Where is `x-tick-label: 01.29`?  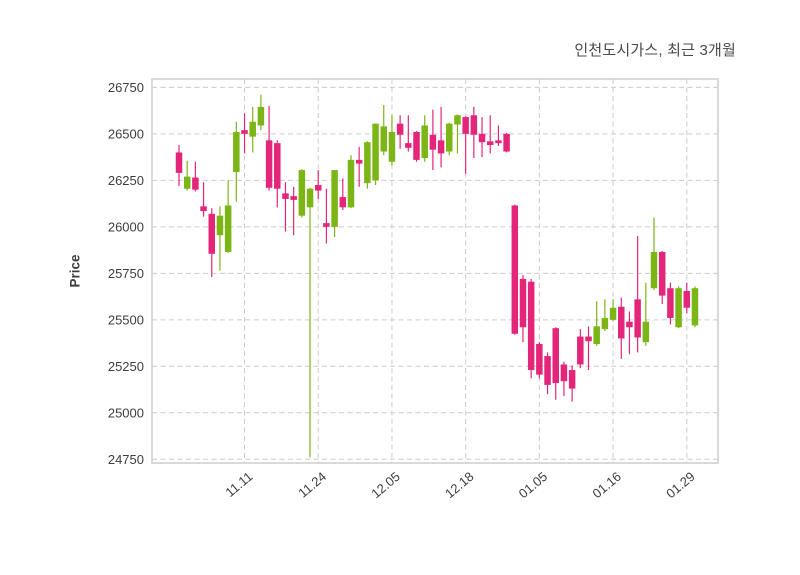
x-tick-label: 01.29 is located at coordinates (680, 485).